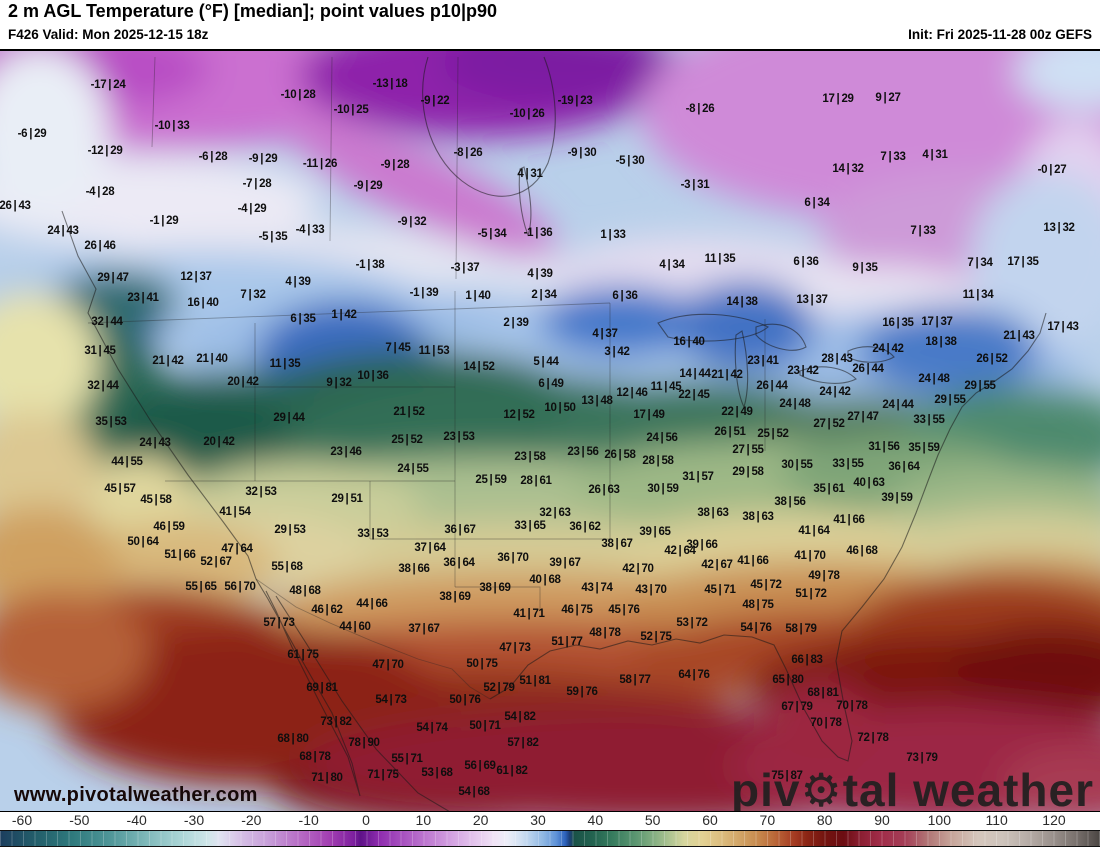  Describe the element at coordinates (595, 820) in the screenshot. I see `colorbar-tick-label: 40` at that location.